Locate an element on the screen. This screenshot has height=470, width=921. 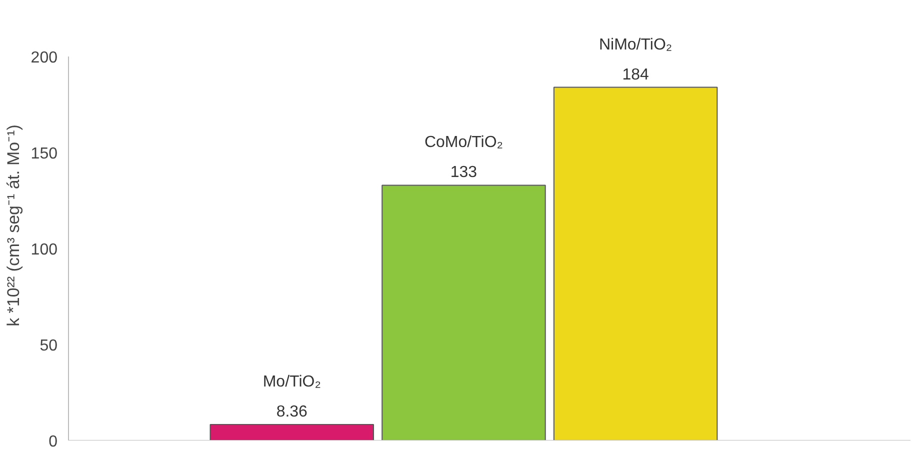
y-tick-label: 50 is located at coordinates (49, 346).